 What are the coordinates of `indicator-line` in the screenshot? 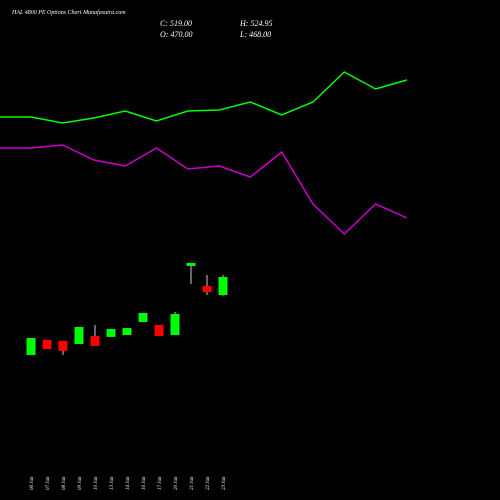 It's located at (204, 97).